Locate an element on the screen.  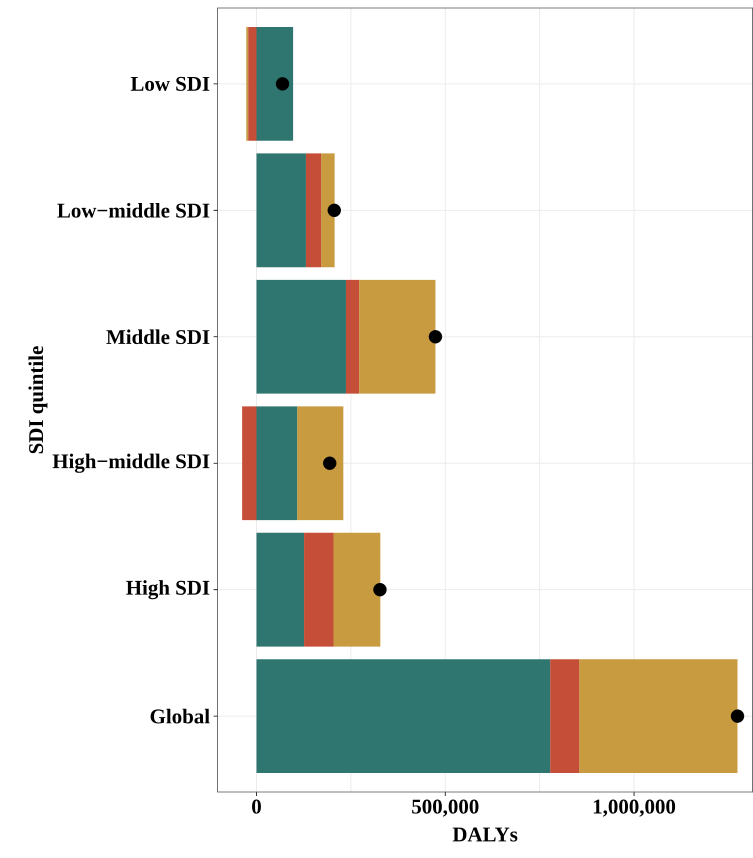
x-tick-label: 500,000 is located at coordinates (445, 808).